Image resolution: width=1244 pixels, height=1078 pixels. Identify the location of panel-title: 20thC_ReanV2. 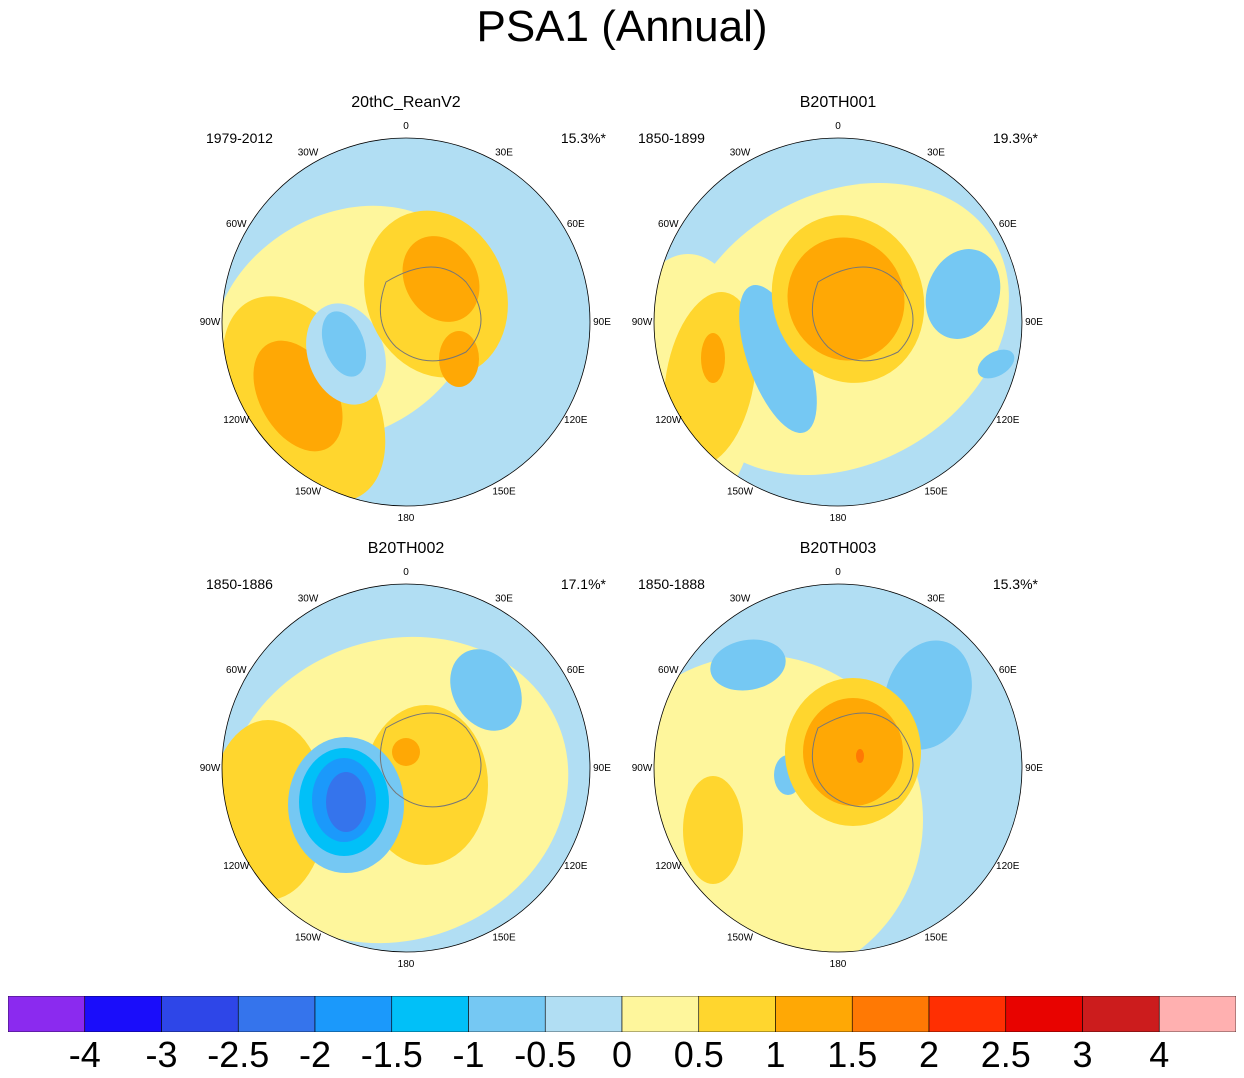
(406, 102).